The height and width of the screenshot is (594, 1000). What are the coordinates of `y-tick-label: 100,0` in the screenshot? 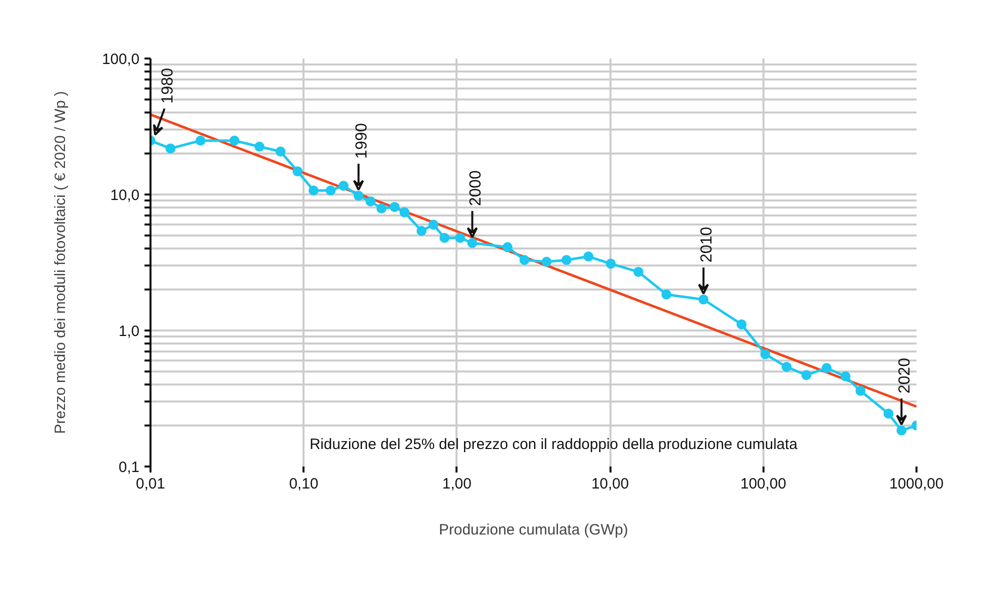 It's located at (121, 59).